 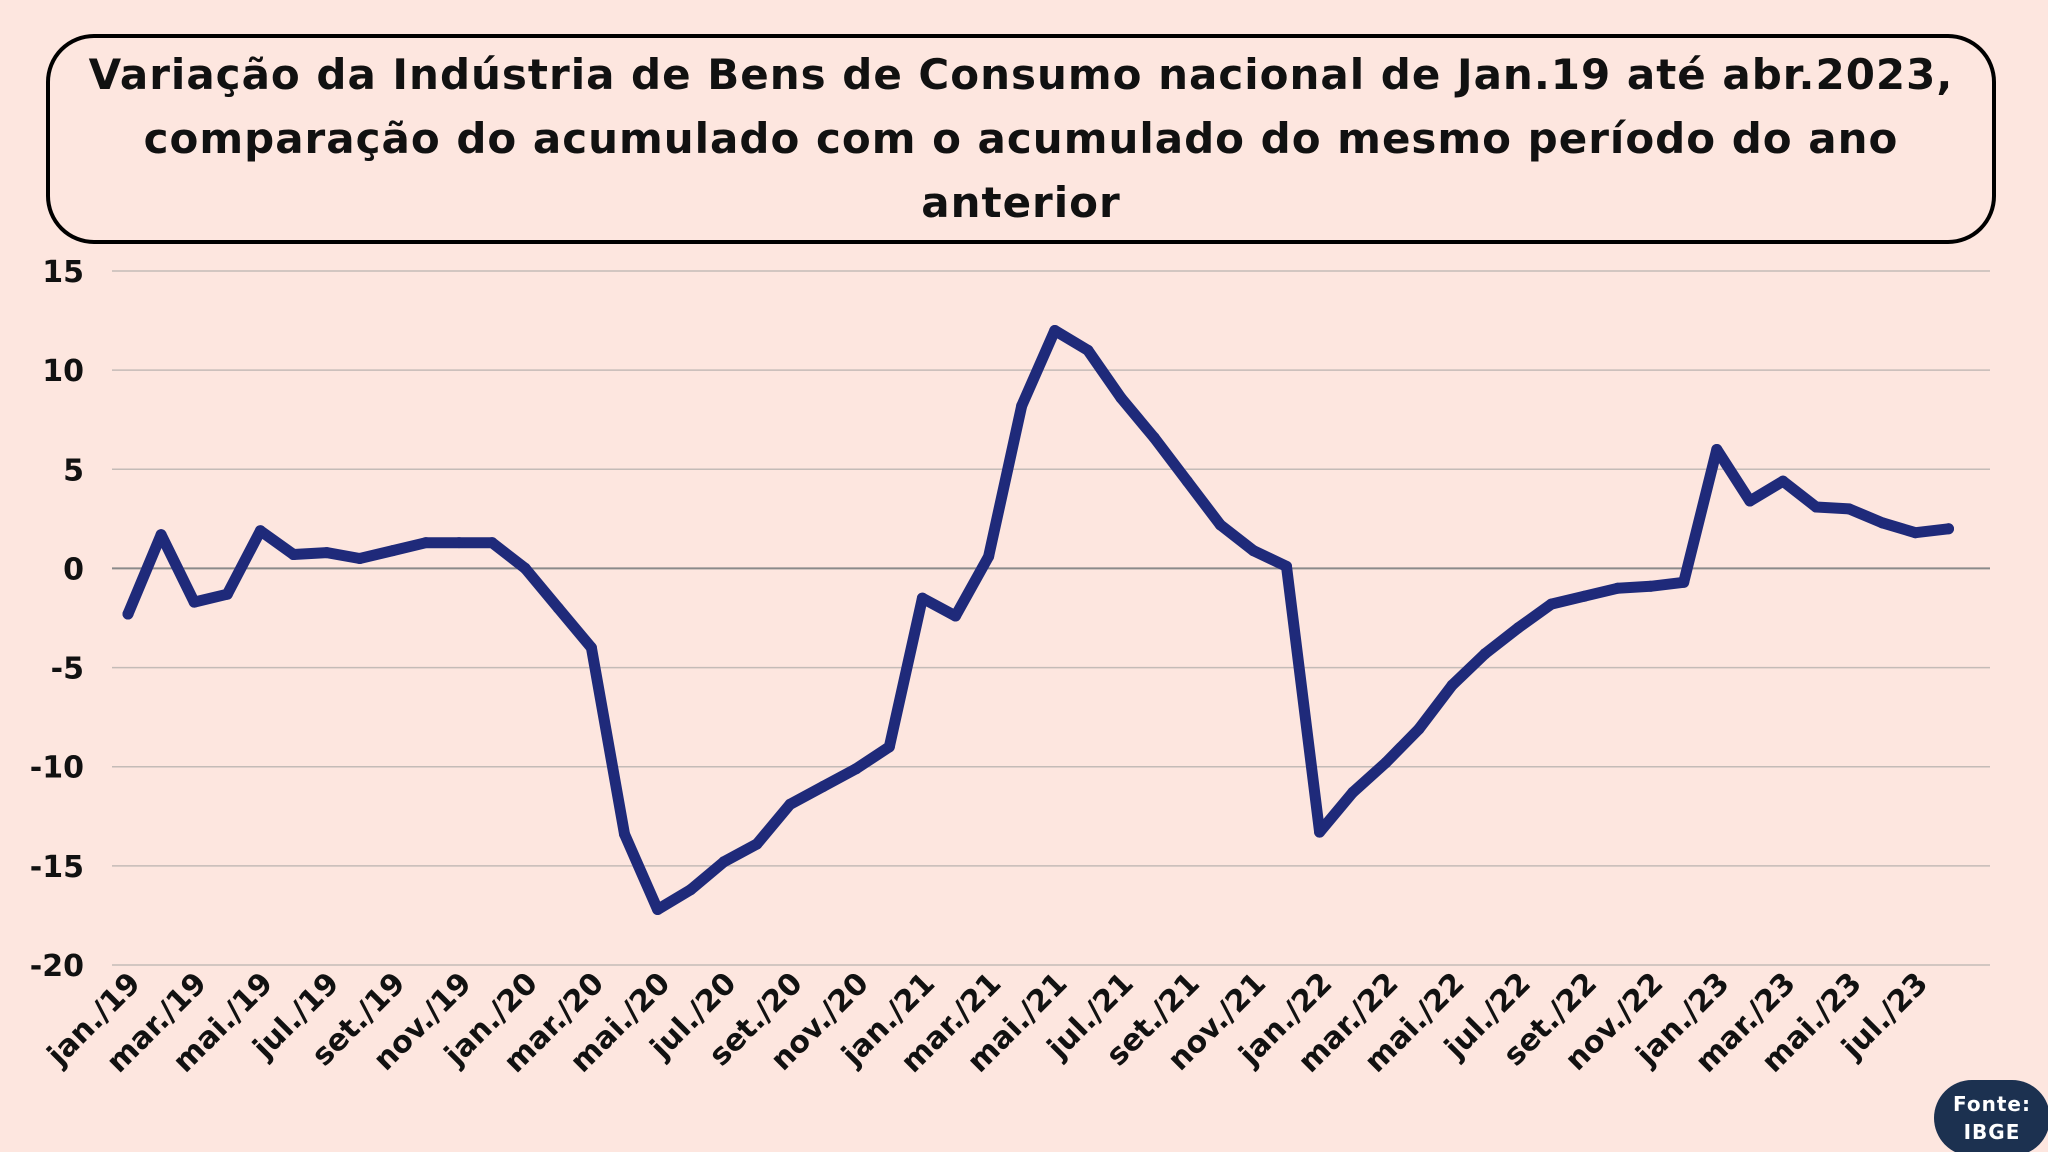 I want to click on y-tick-label: -10, so click(x=57, y=768).